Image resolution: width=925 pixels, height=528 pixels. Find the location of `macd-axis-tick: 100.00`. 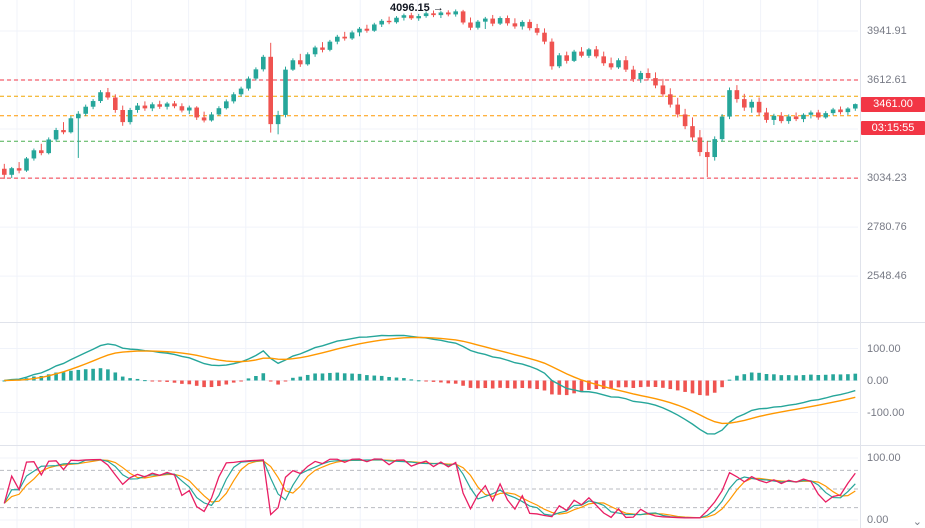

macd-axis-tick: 100.00 is located at coordinates (884, 348).